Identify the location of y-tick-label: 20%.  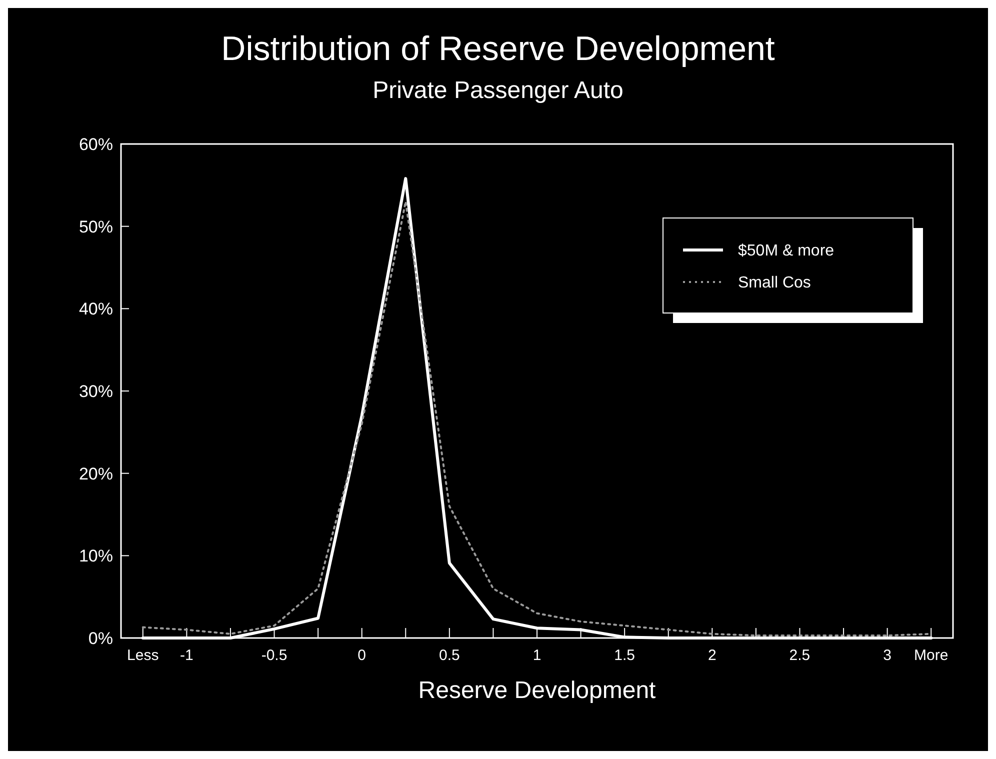
(95, 474).